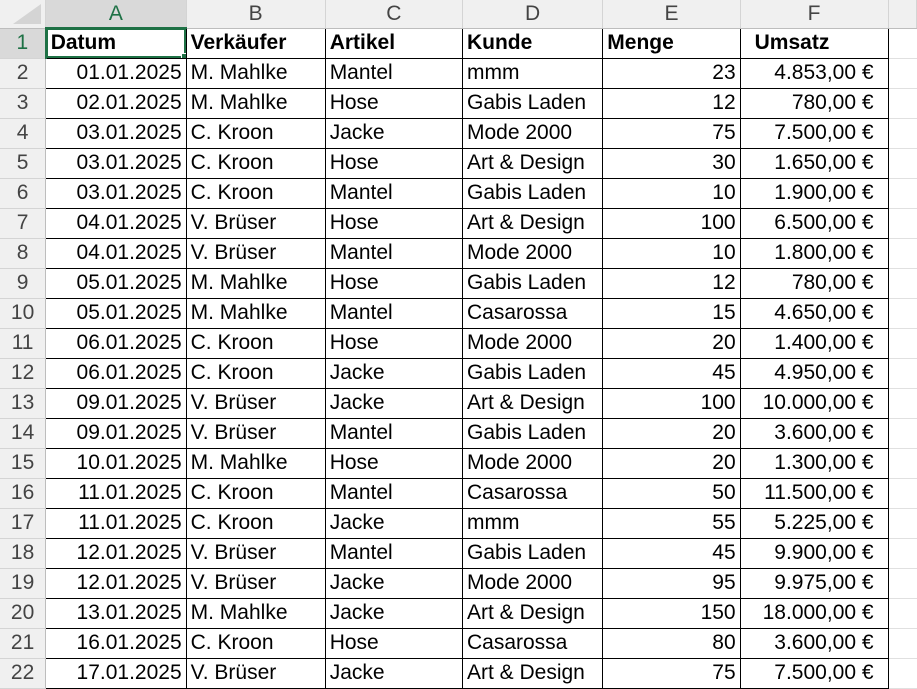  Describe the element at coordinates (814, 73) in the screenshot. I see `cell-f2: 4.853,00 €` at that location.